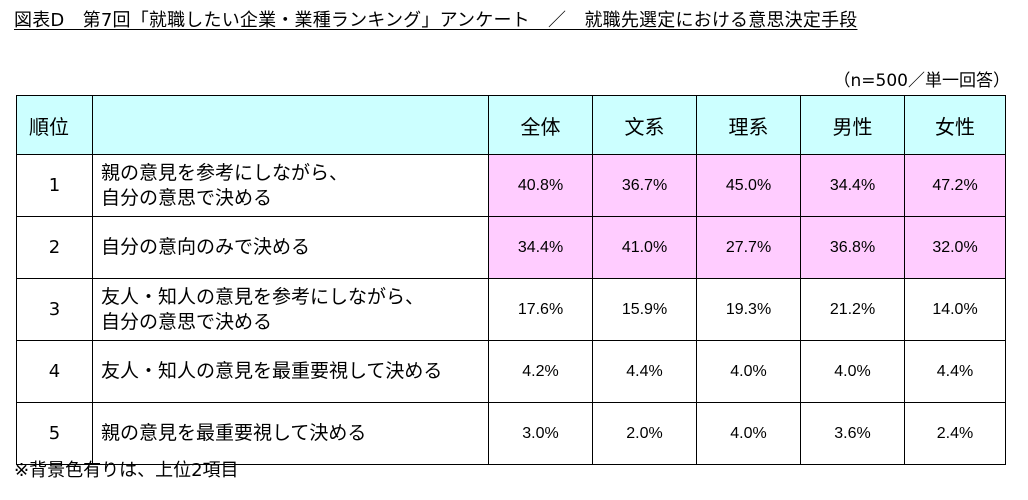  I want to click on rank-cell: 4, so click(54, 371).